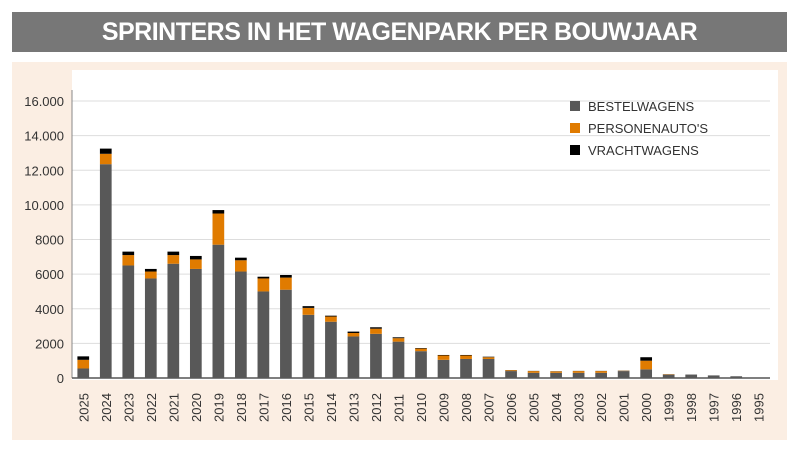 The height and width of the screenshot is (450, 800). Describe the element at coordinates (44, 136) in the screenshot. I see `y-tick-label: 14.000` at that location.